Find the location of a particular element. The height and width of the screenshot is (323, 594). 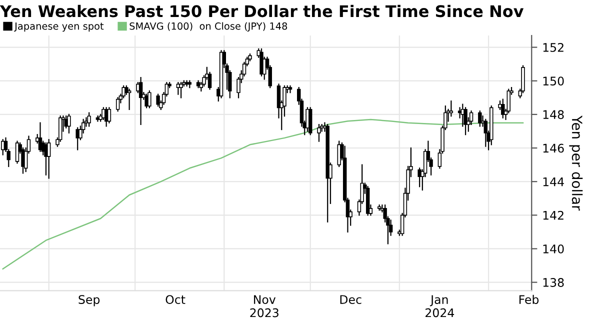

y-tick-label: 148 is located at coordinates (553, 115).